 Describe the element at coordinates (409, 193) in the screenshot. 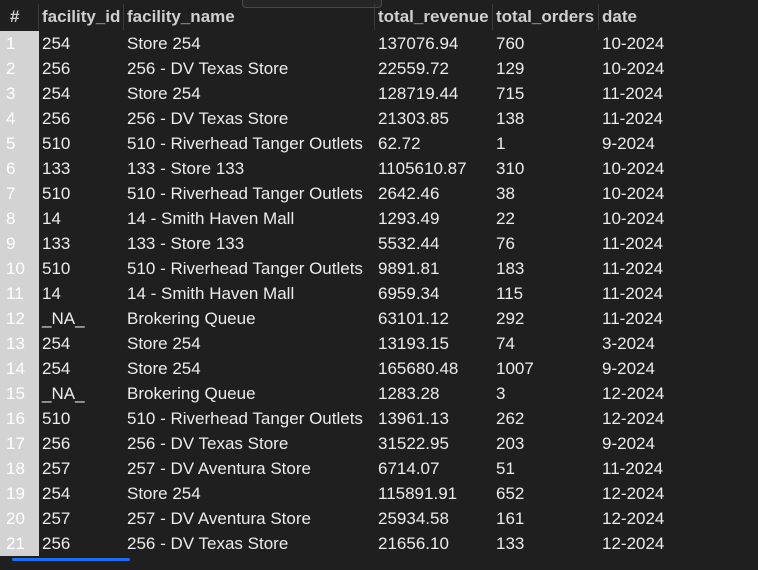

I see `cell-total-revenue: 2642.46` at that location.